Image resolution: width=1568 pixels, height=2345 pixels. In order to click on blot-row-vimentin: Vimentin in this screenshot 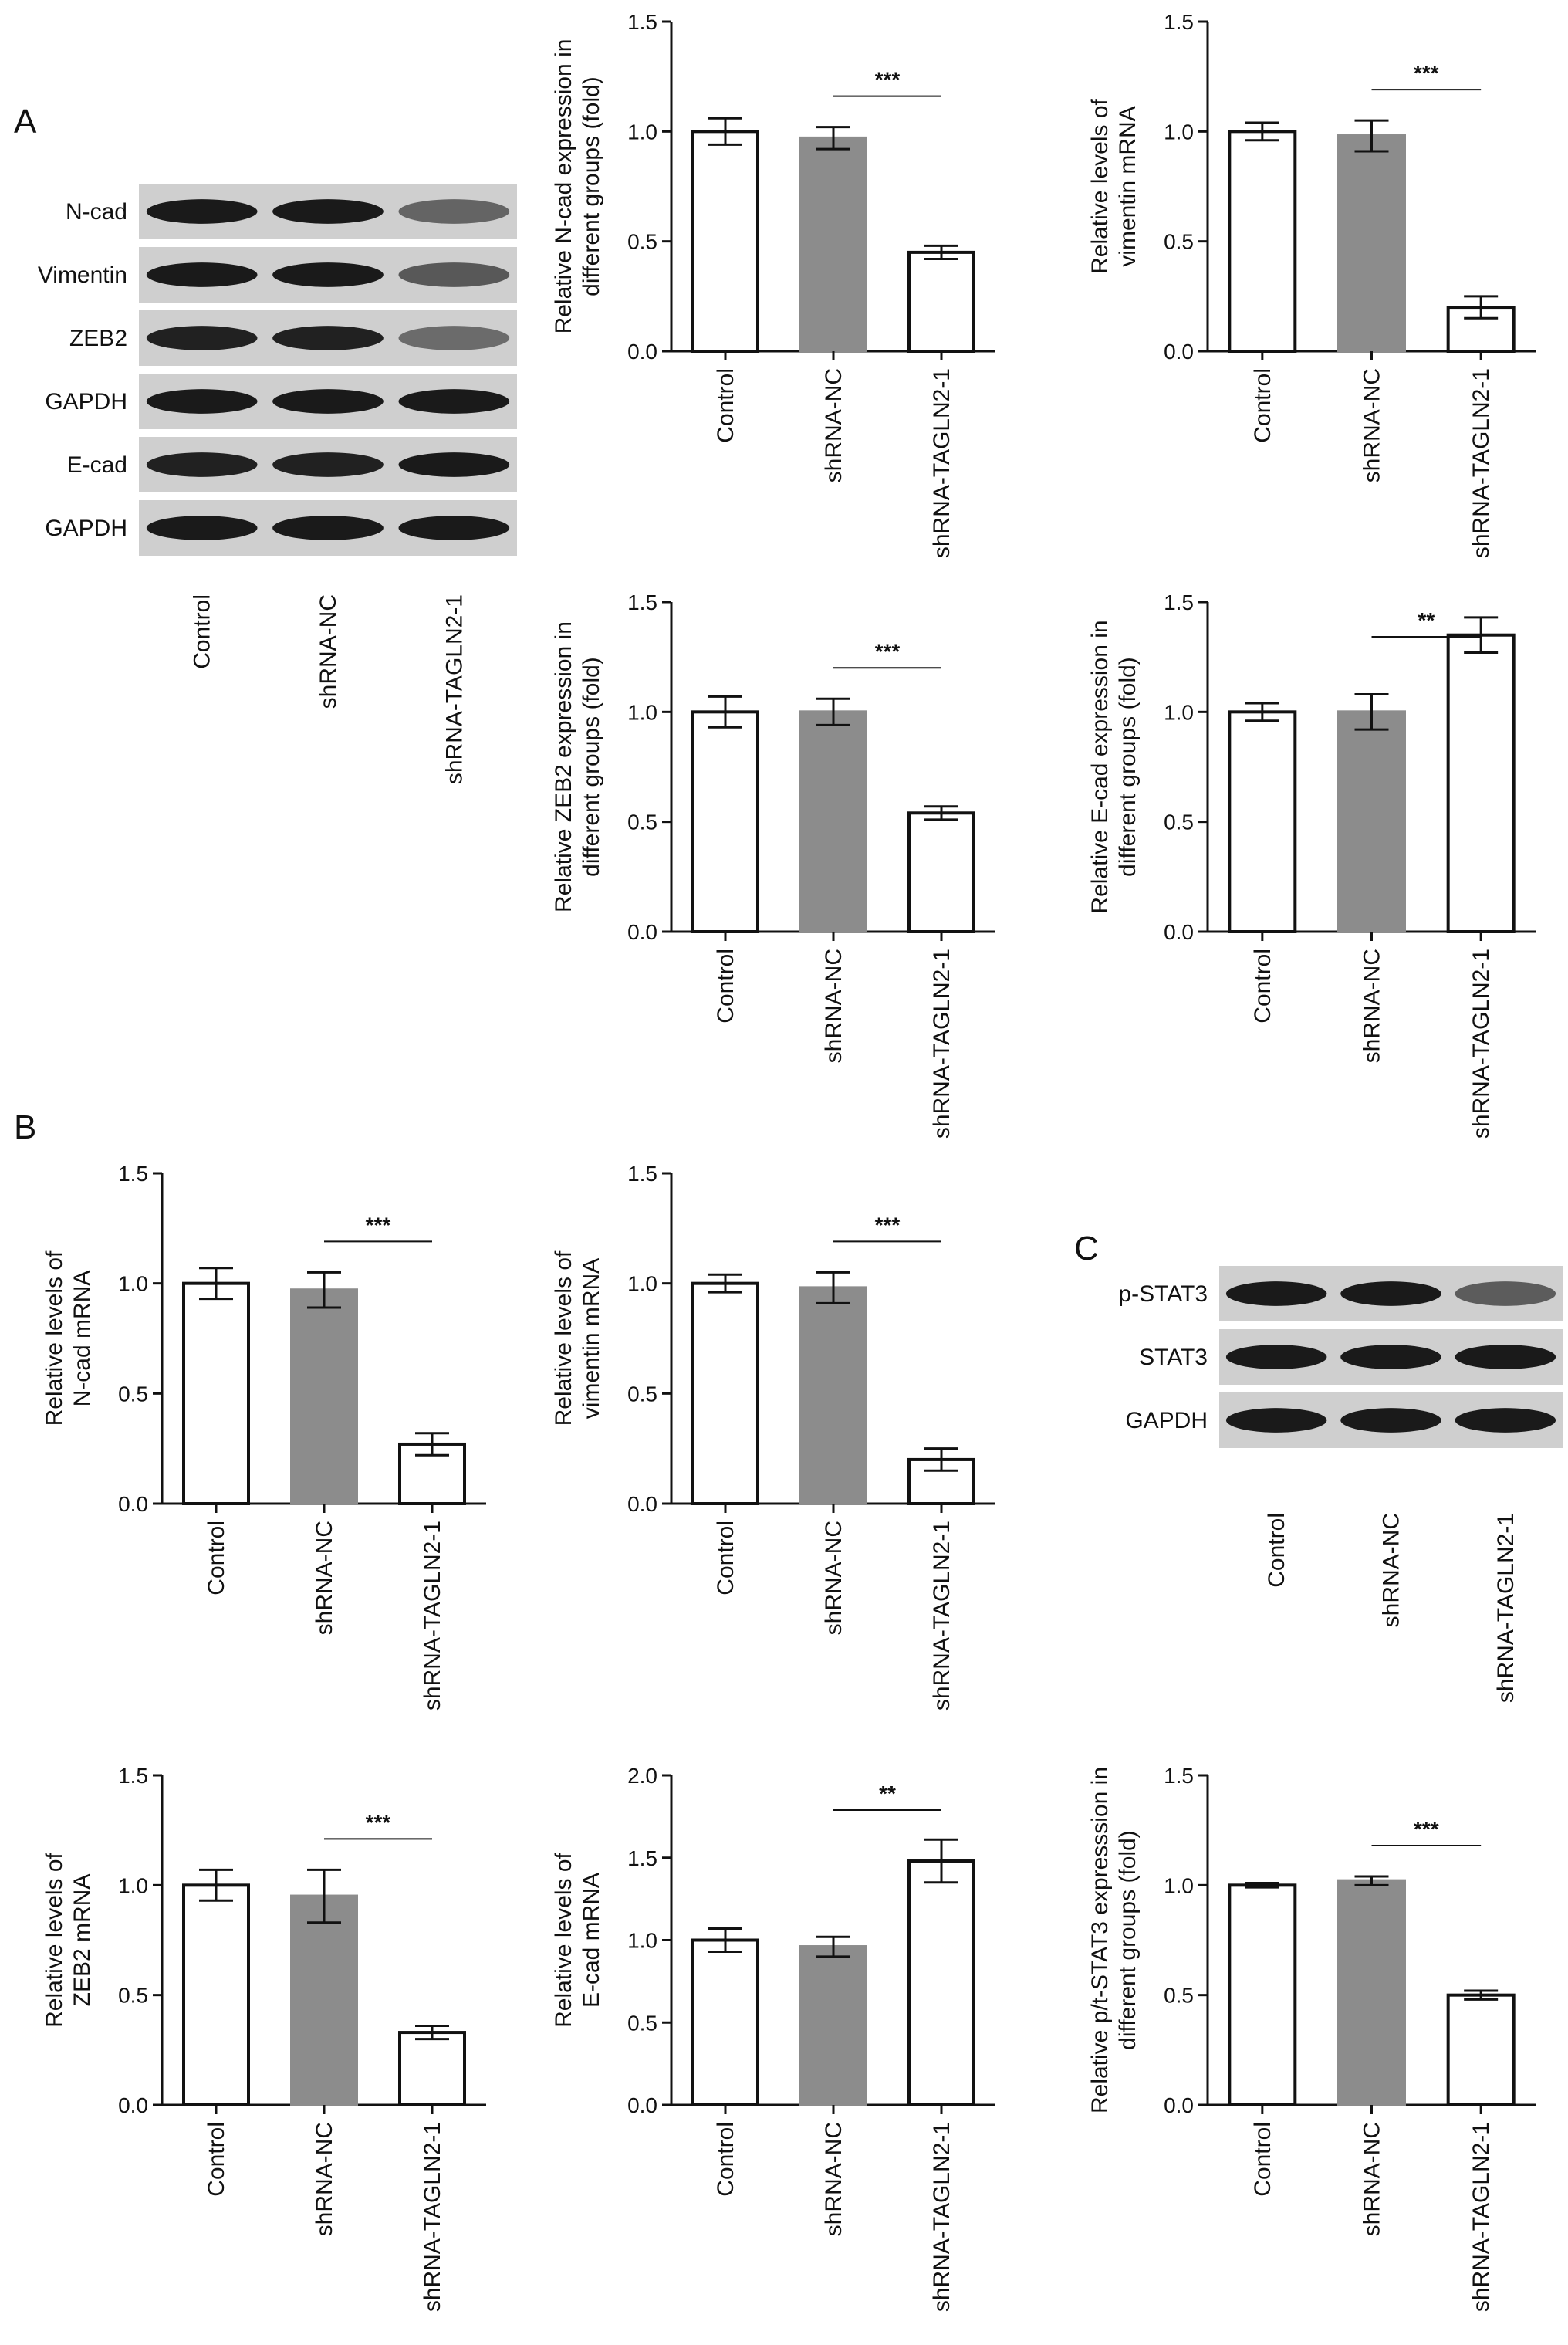, I will do `click(277, 275)`.